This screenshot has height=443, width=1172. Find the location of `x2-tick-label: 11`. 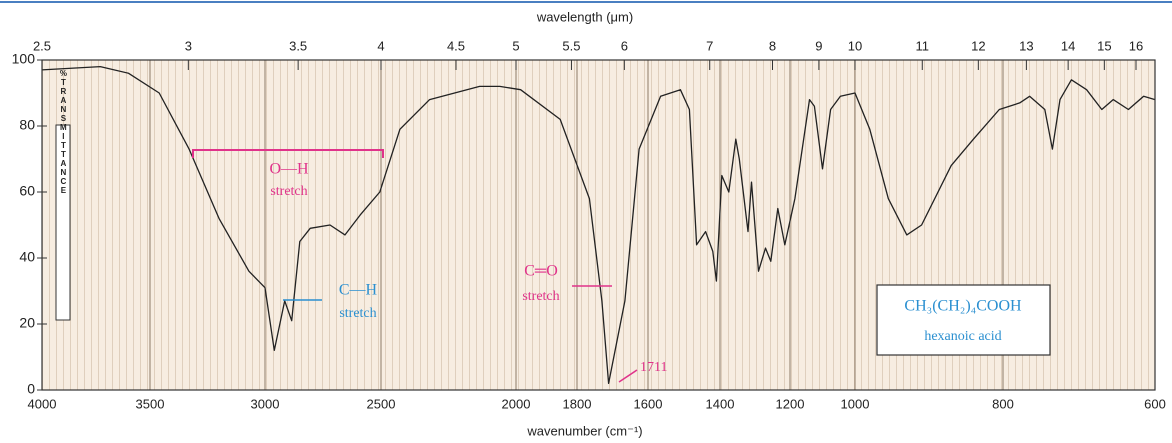

x2-tick-label: 11 is located at coordinates (923, 45).